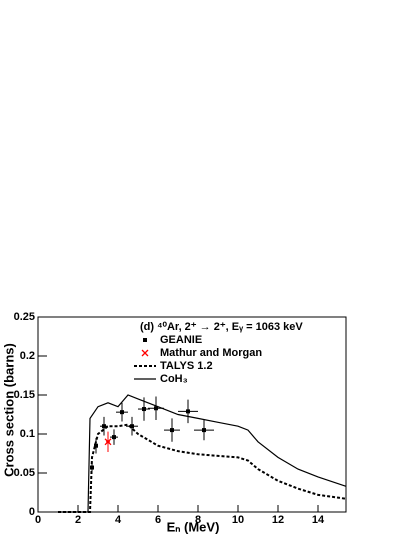  What do you see at coordinates (186, 366) in the screenshot?
I see `legend-label: TALYS 1.2` at bounding box center [186, 366].